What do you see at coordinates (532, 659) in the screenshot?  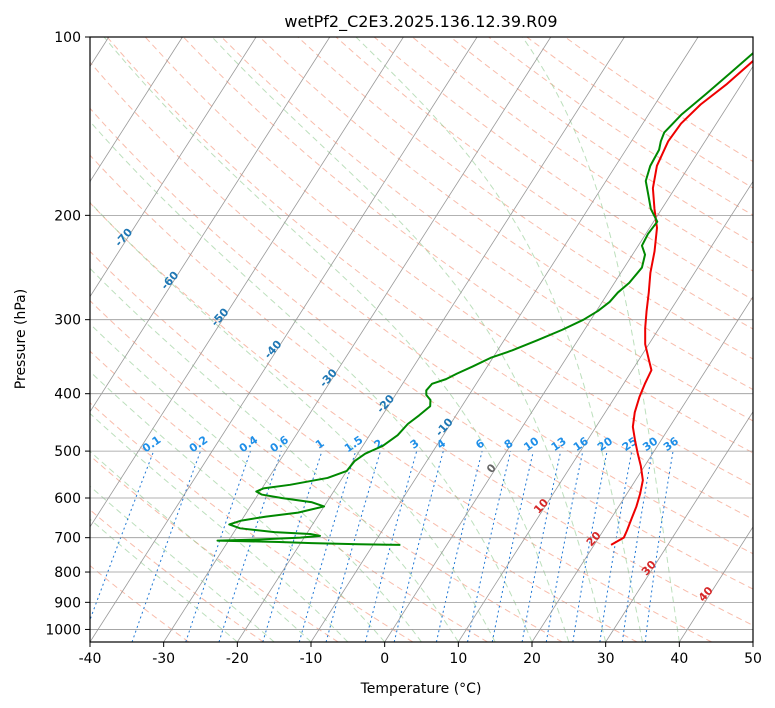 I see `x-tick-label: 20` at bounding box center [532, 659].